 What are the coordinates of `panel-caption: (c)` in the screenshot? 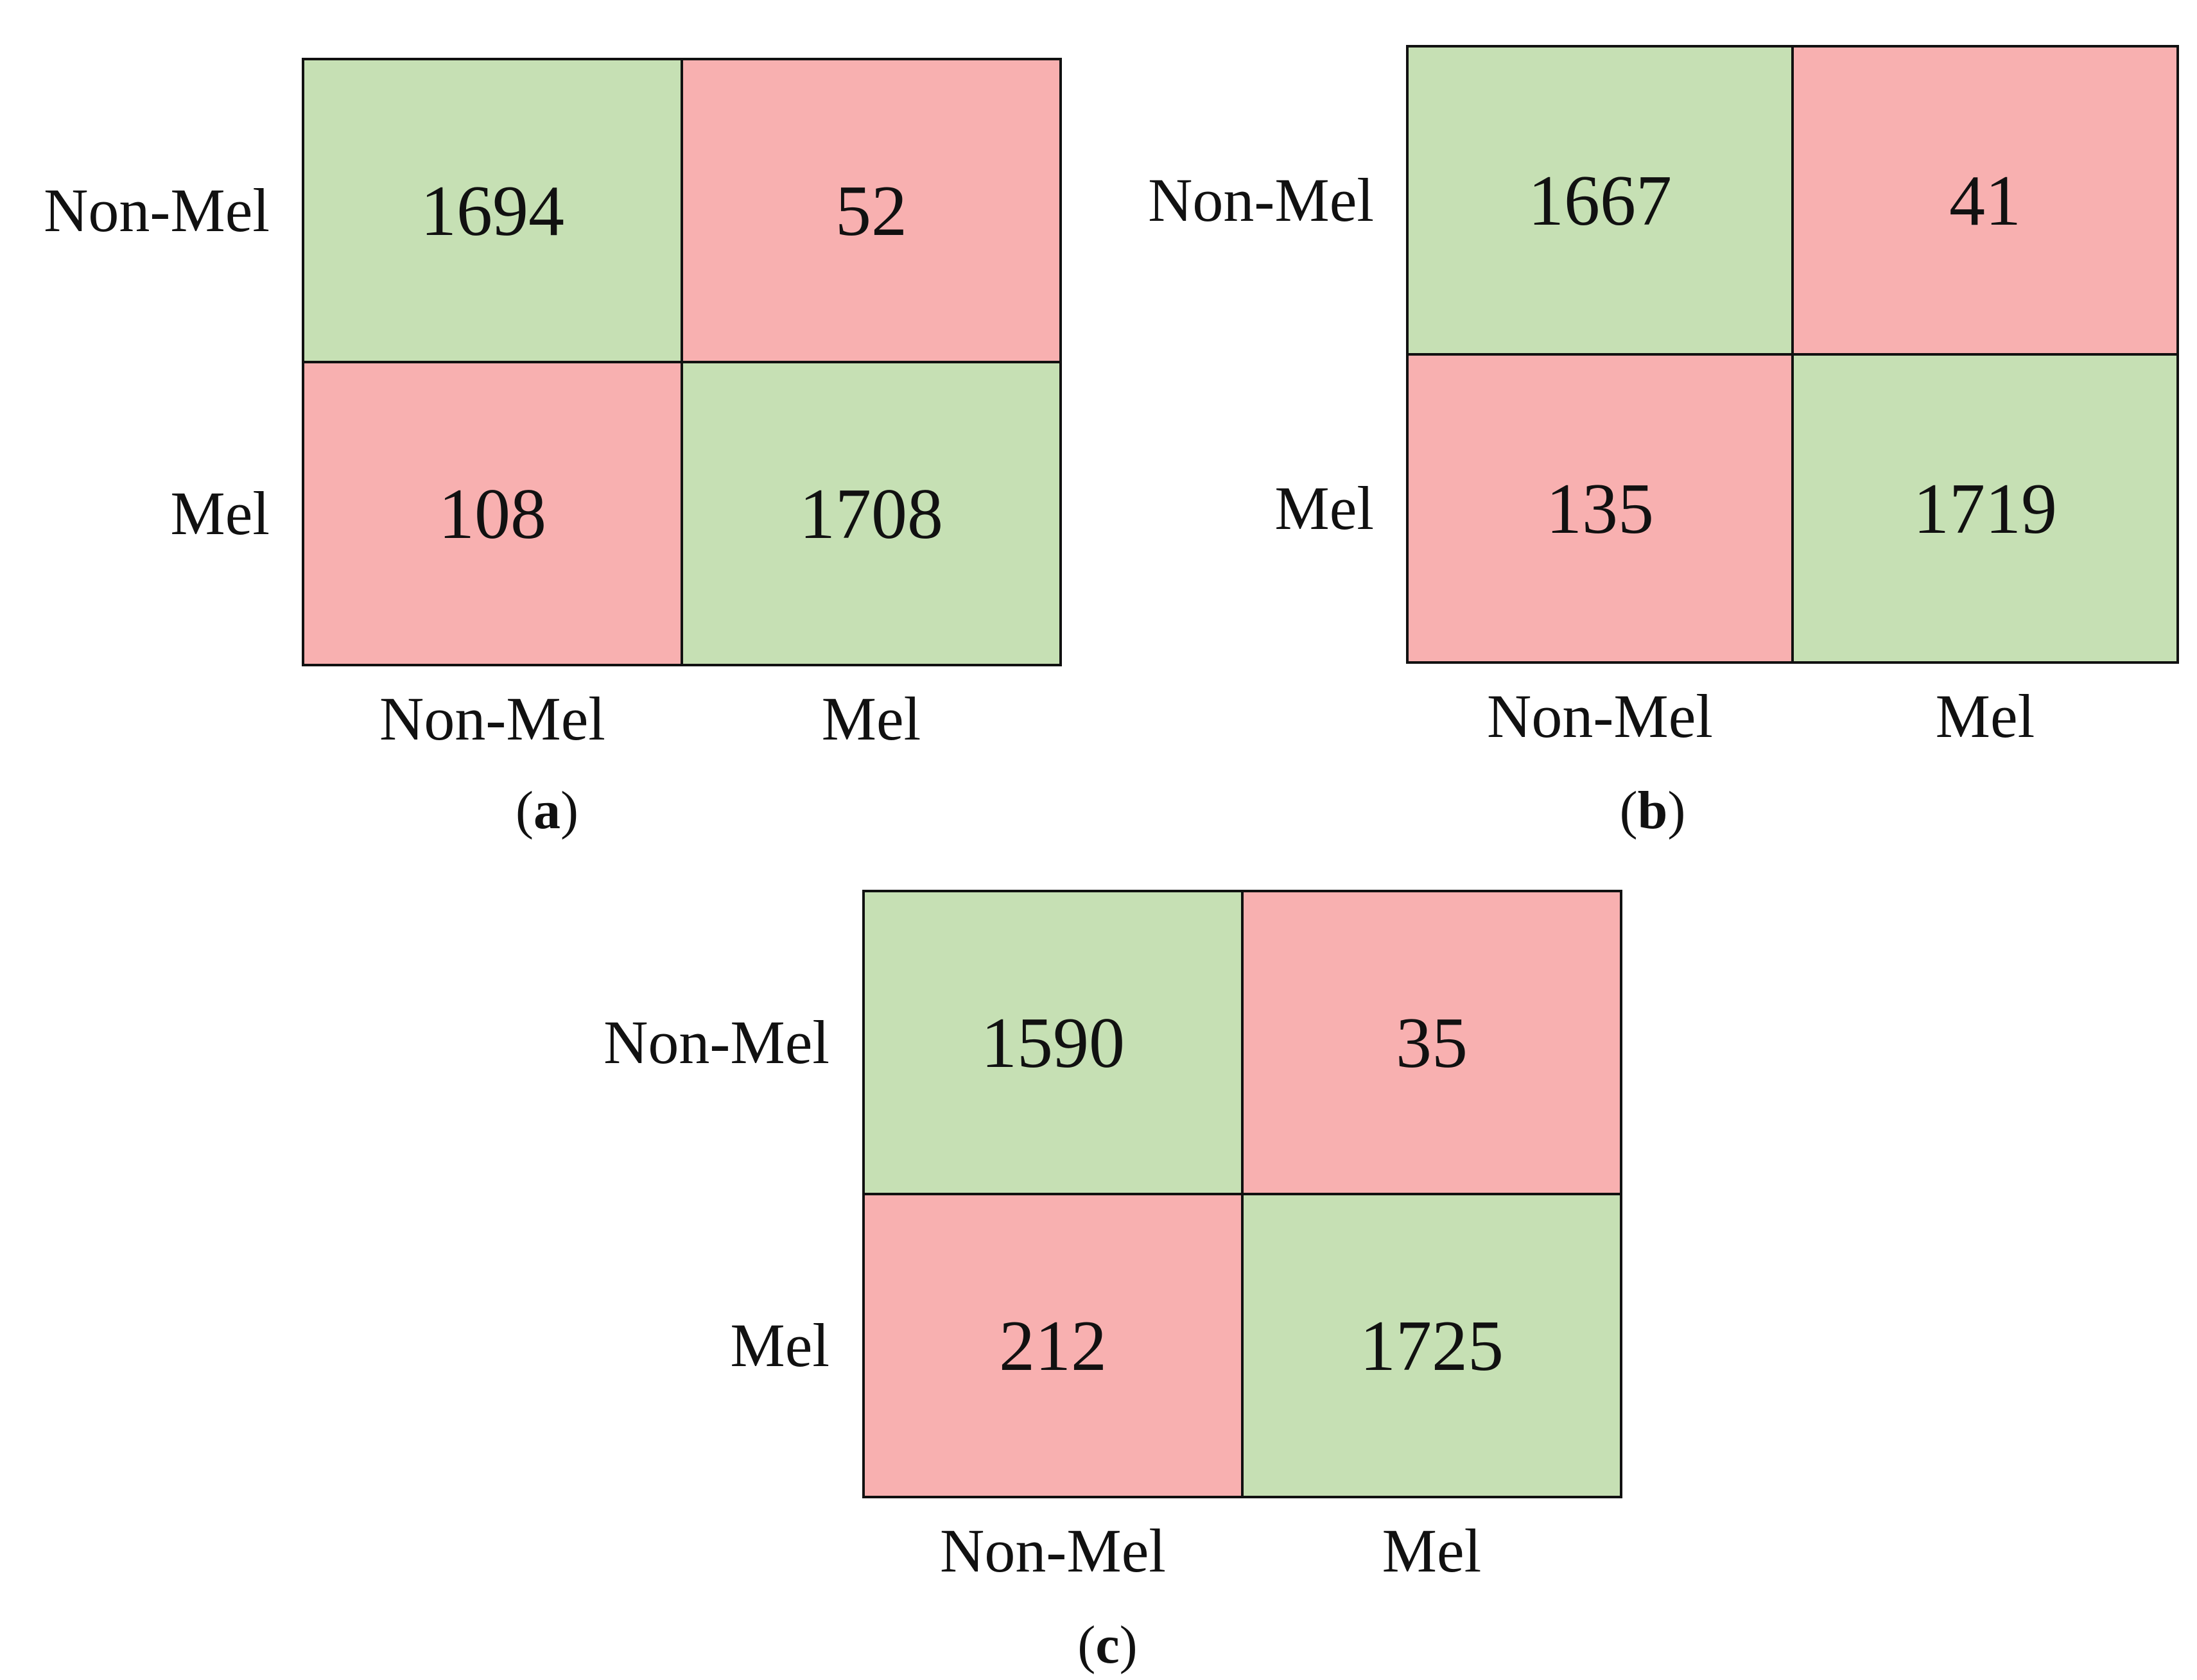 It's located at (1107, 1645).